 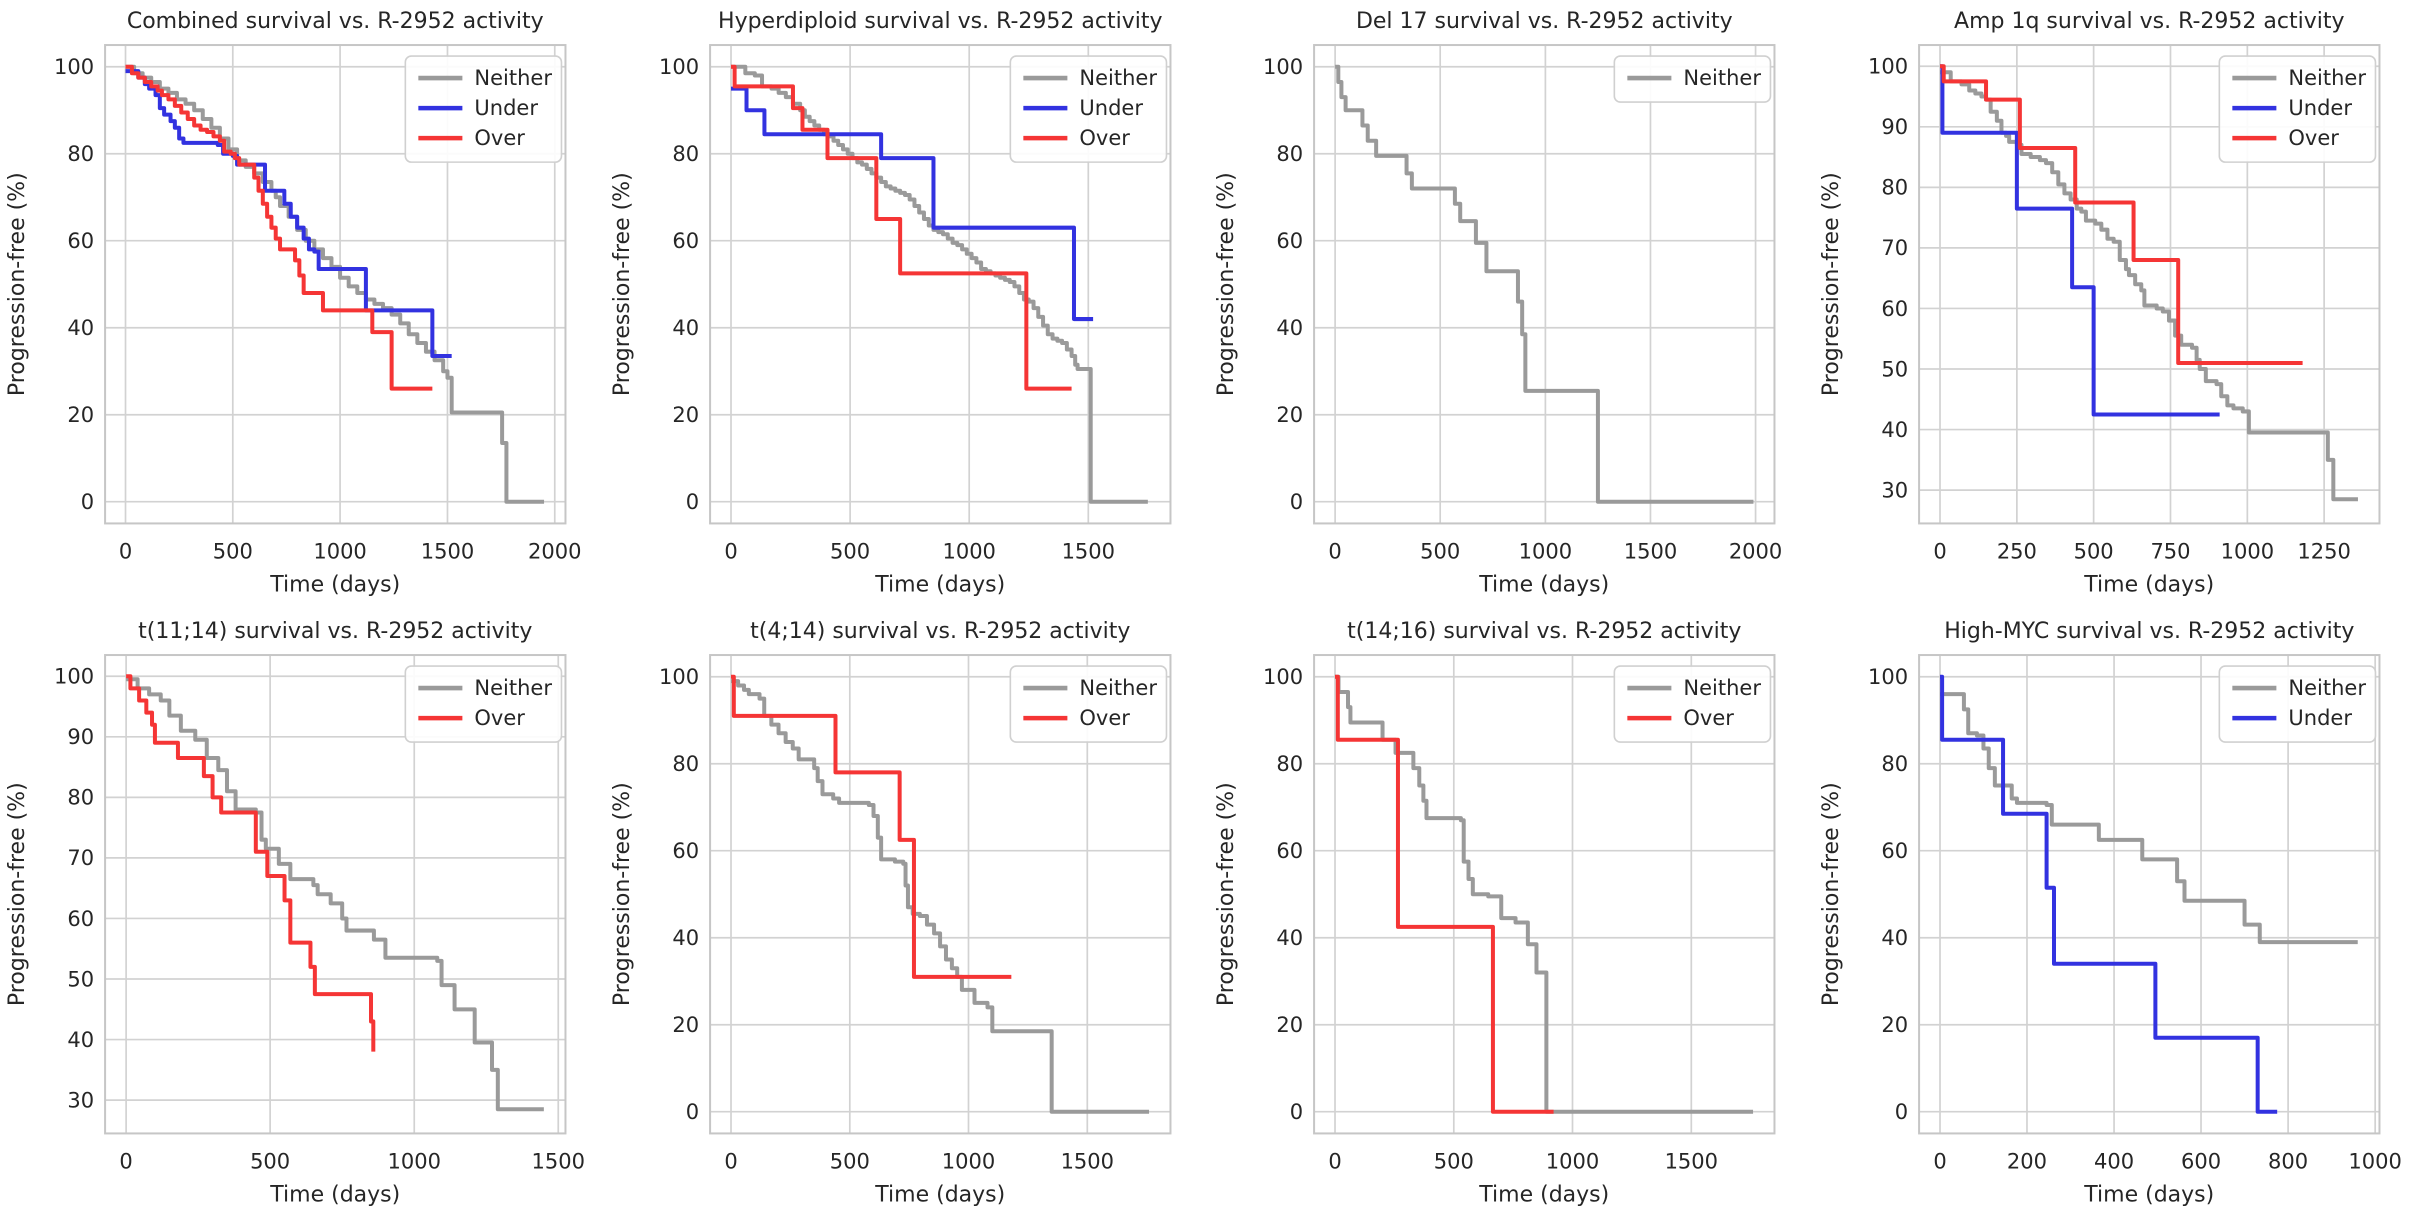 I want to click on y-tick-label: 50, so click(x=1894, y=368).